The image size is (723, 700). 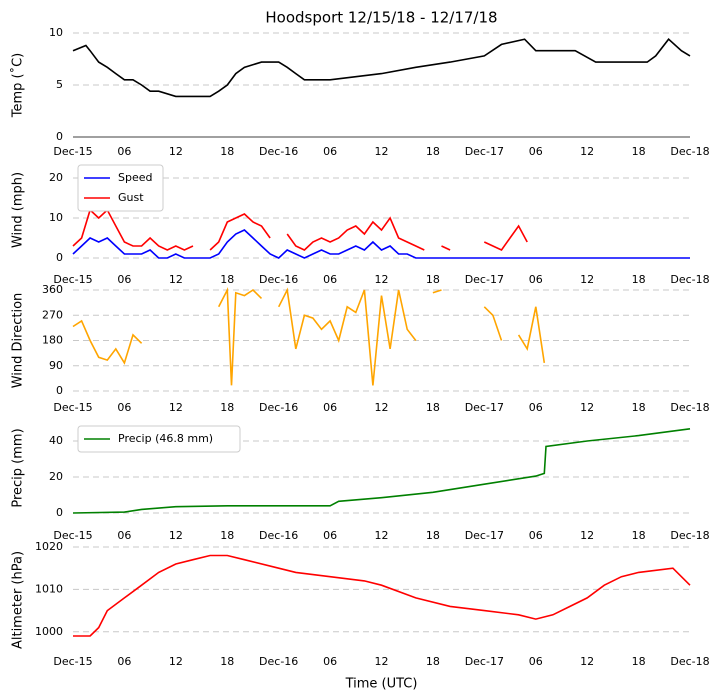 What do you see at coordinates (165, 438) in the screenshot?
I see `legend-label: Precip (46.8 mm)` at bounding box center [165, 438].